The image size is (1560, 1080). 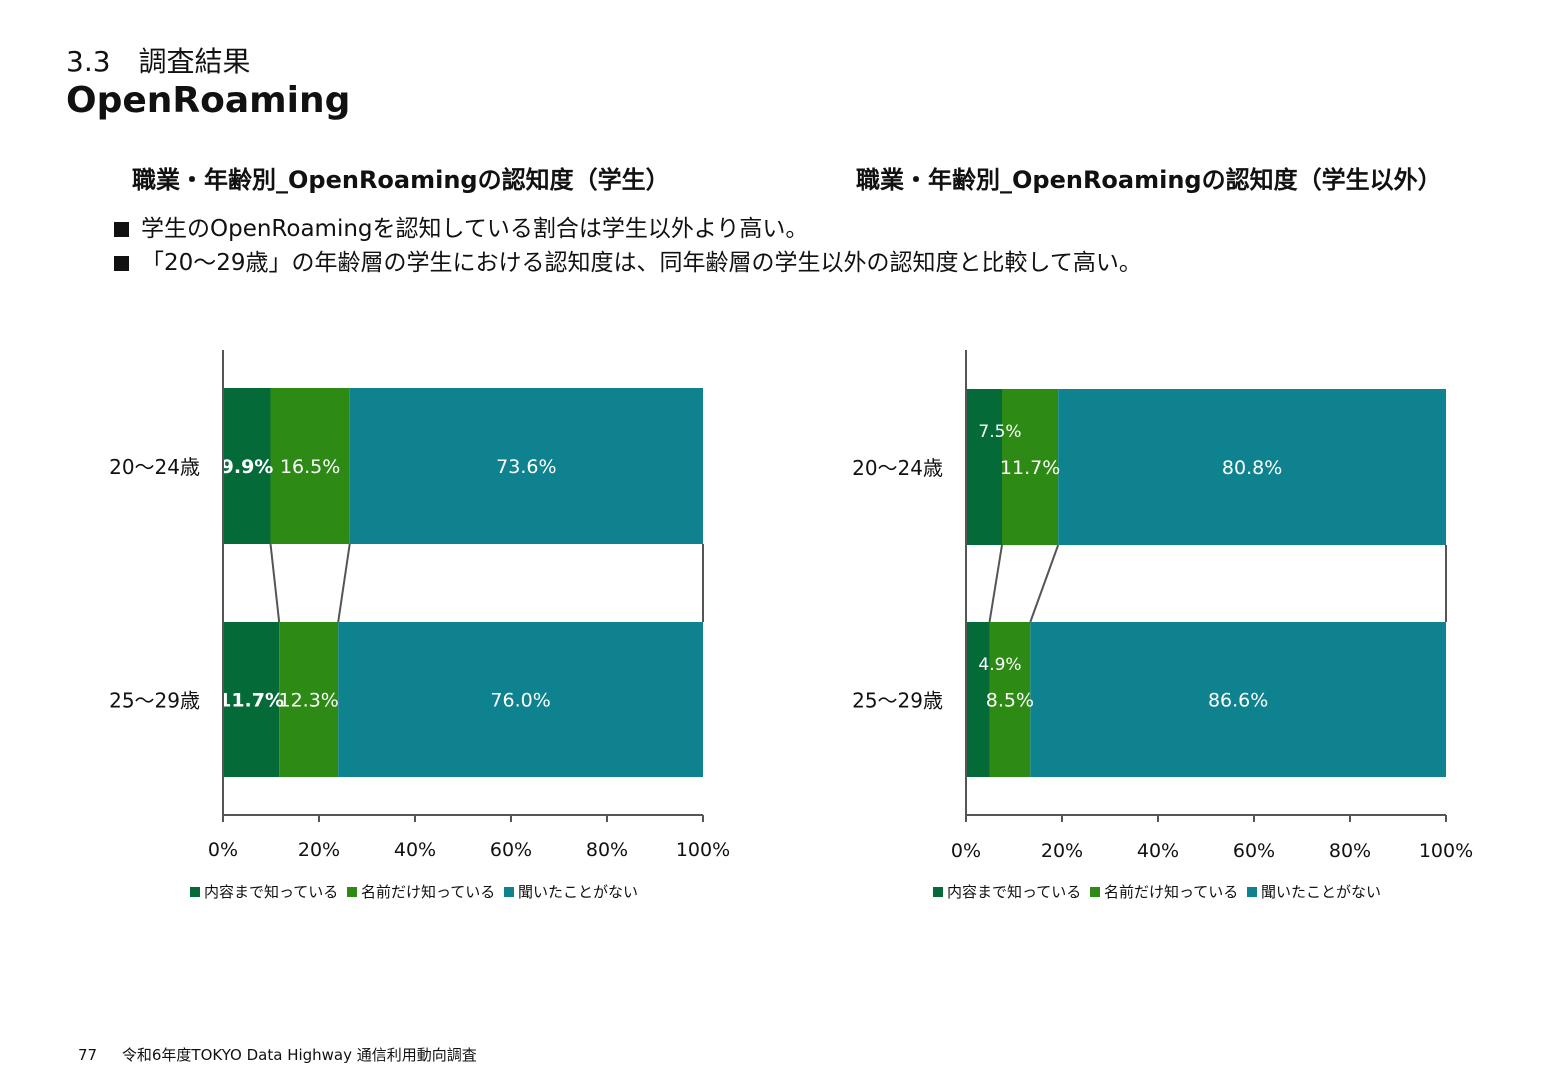 I want to click on footer-text: 令和6年度TOKYO Data Highway 通信利用動向調査, so click(x=299, y=1055).